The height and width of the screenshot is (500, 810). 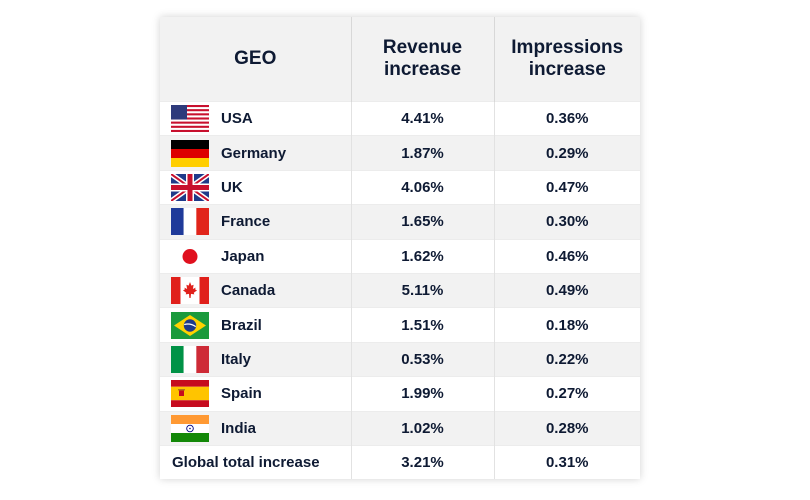 What do you see at coordinates (567, 118) in the screenshot?
I see `impressions-value: 0.36%` at bounding box center [567, 118].